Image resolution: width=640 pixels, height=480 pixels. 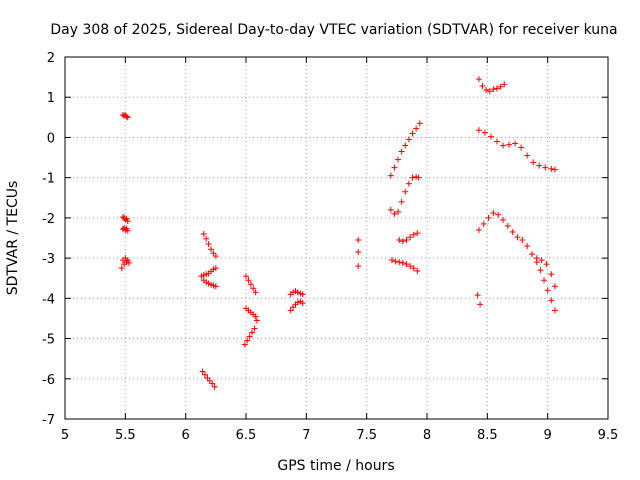 What do you see at coordinates (125, 435) in the screenshot?
I see `x-tick-label: 5.5` at bounding box center [125, 435].